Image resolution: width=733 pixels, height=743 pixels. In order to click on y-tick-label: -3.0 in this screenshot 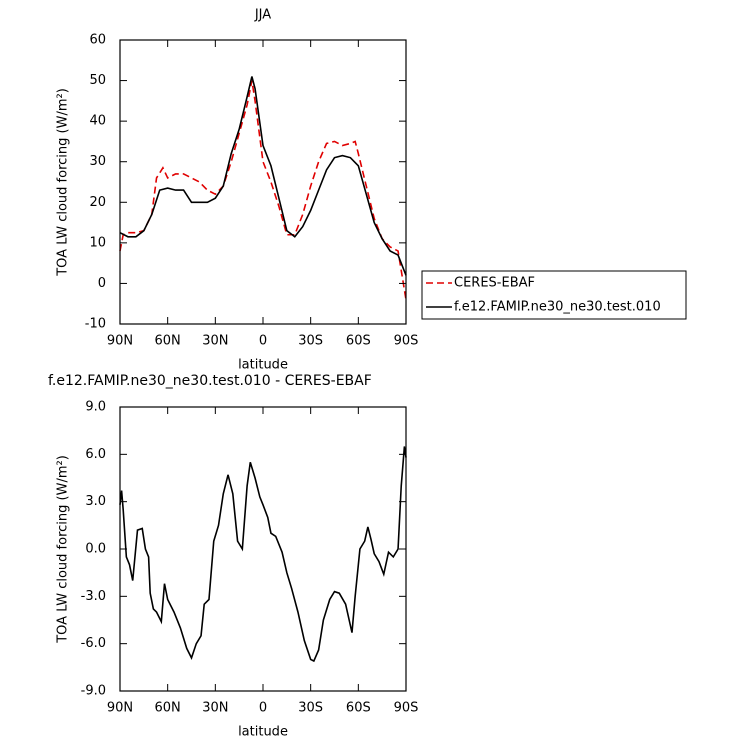, I will do `click(93, 596)`.